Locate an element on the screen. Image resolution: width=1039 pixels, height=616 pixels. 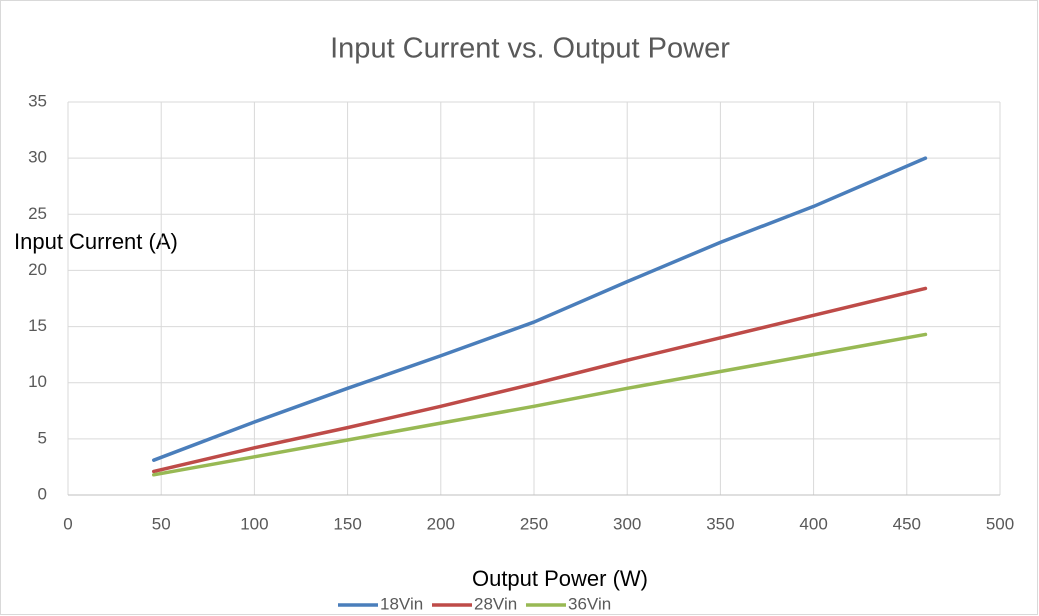
x-tick-label: 50 is located at coordinates (161, 523).